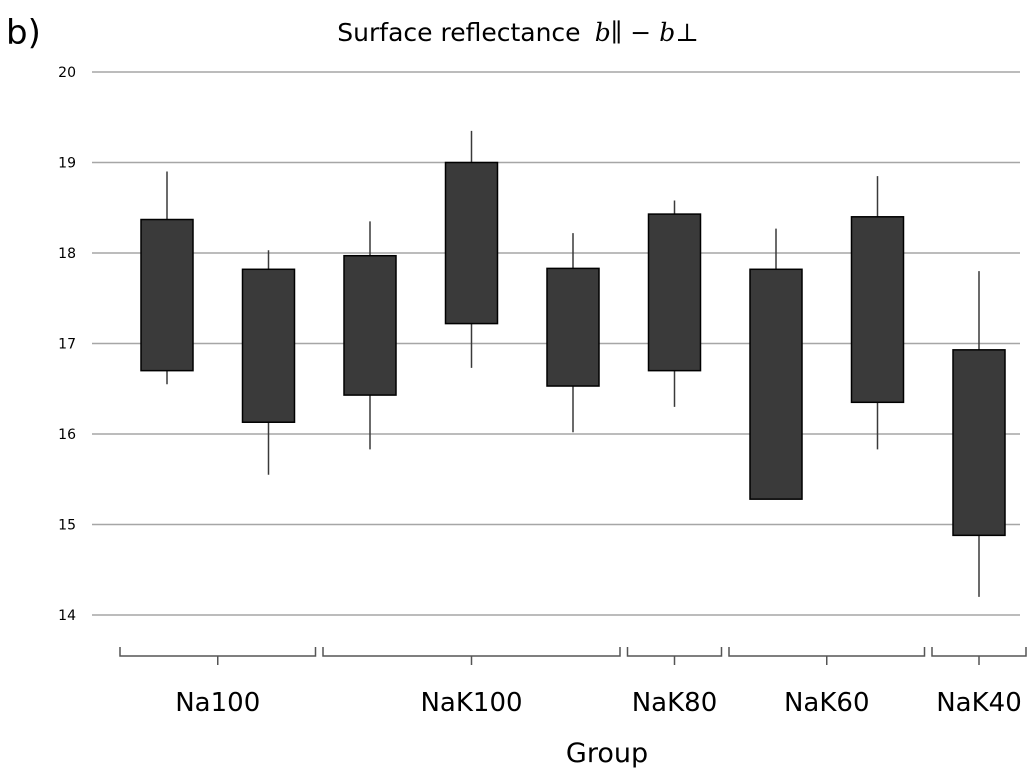 The height and width of the screenshot is (772, 1034). What do you see at coordinates (458, 32) in the screenshot?
I see `chart-title-text: Surface reflectance` at bounding box center [458, 32].